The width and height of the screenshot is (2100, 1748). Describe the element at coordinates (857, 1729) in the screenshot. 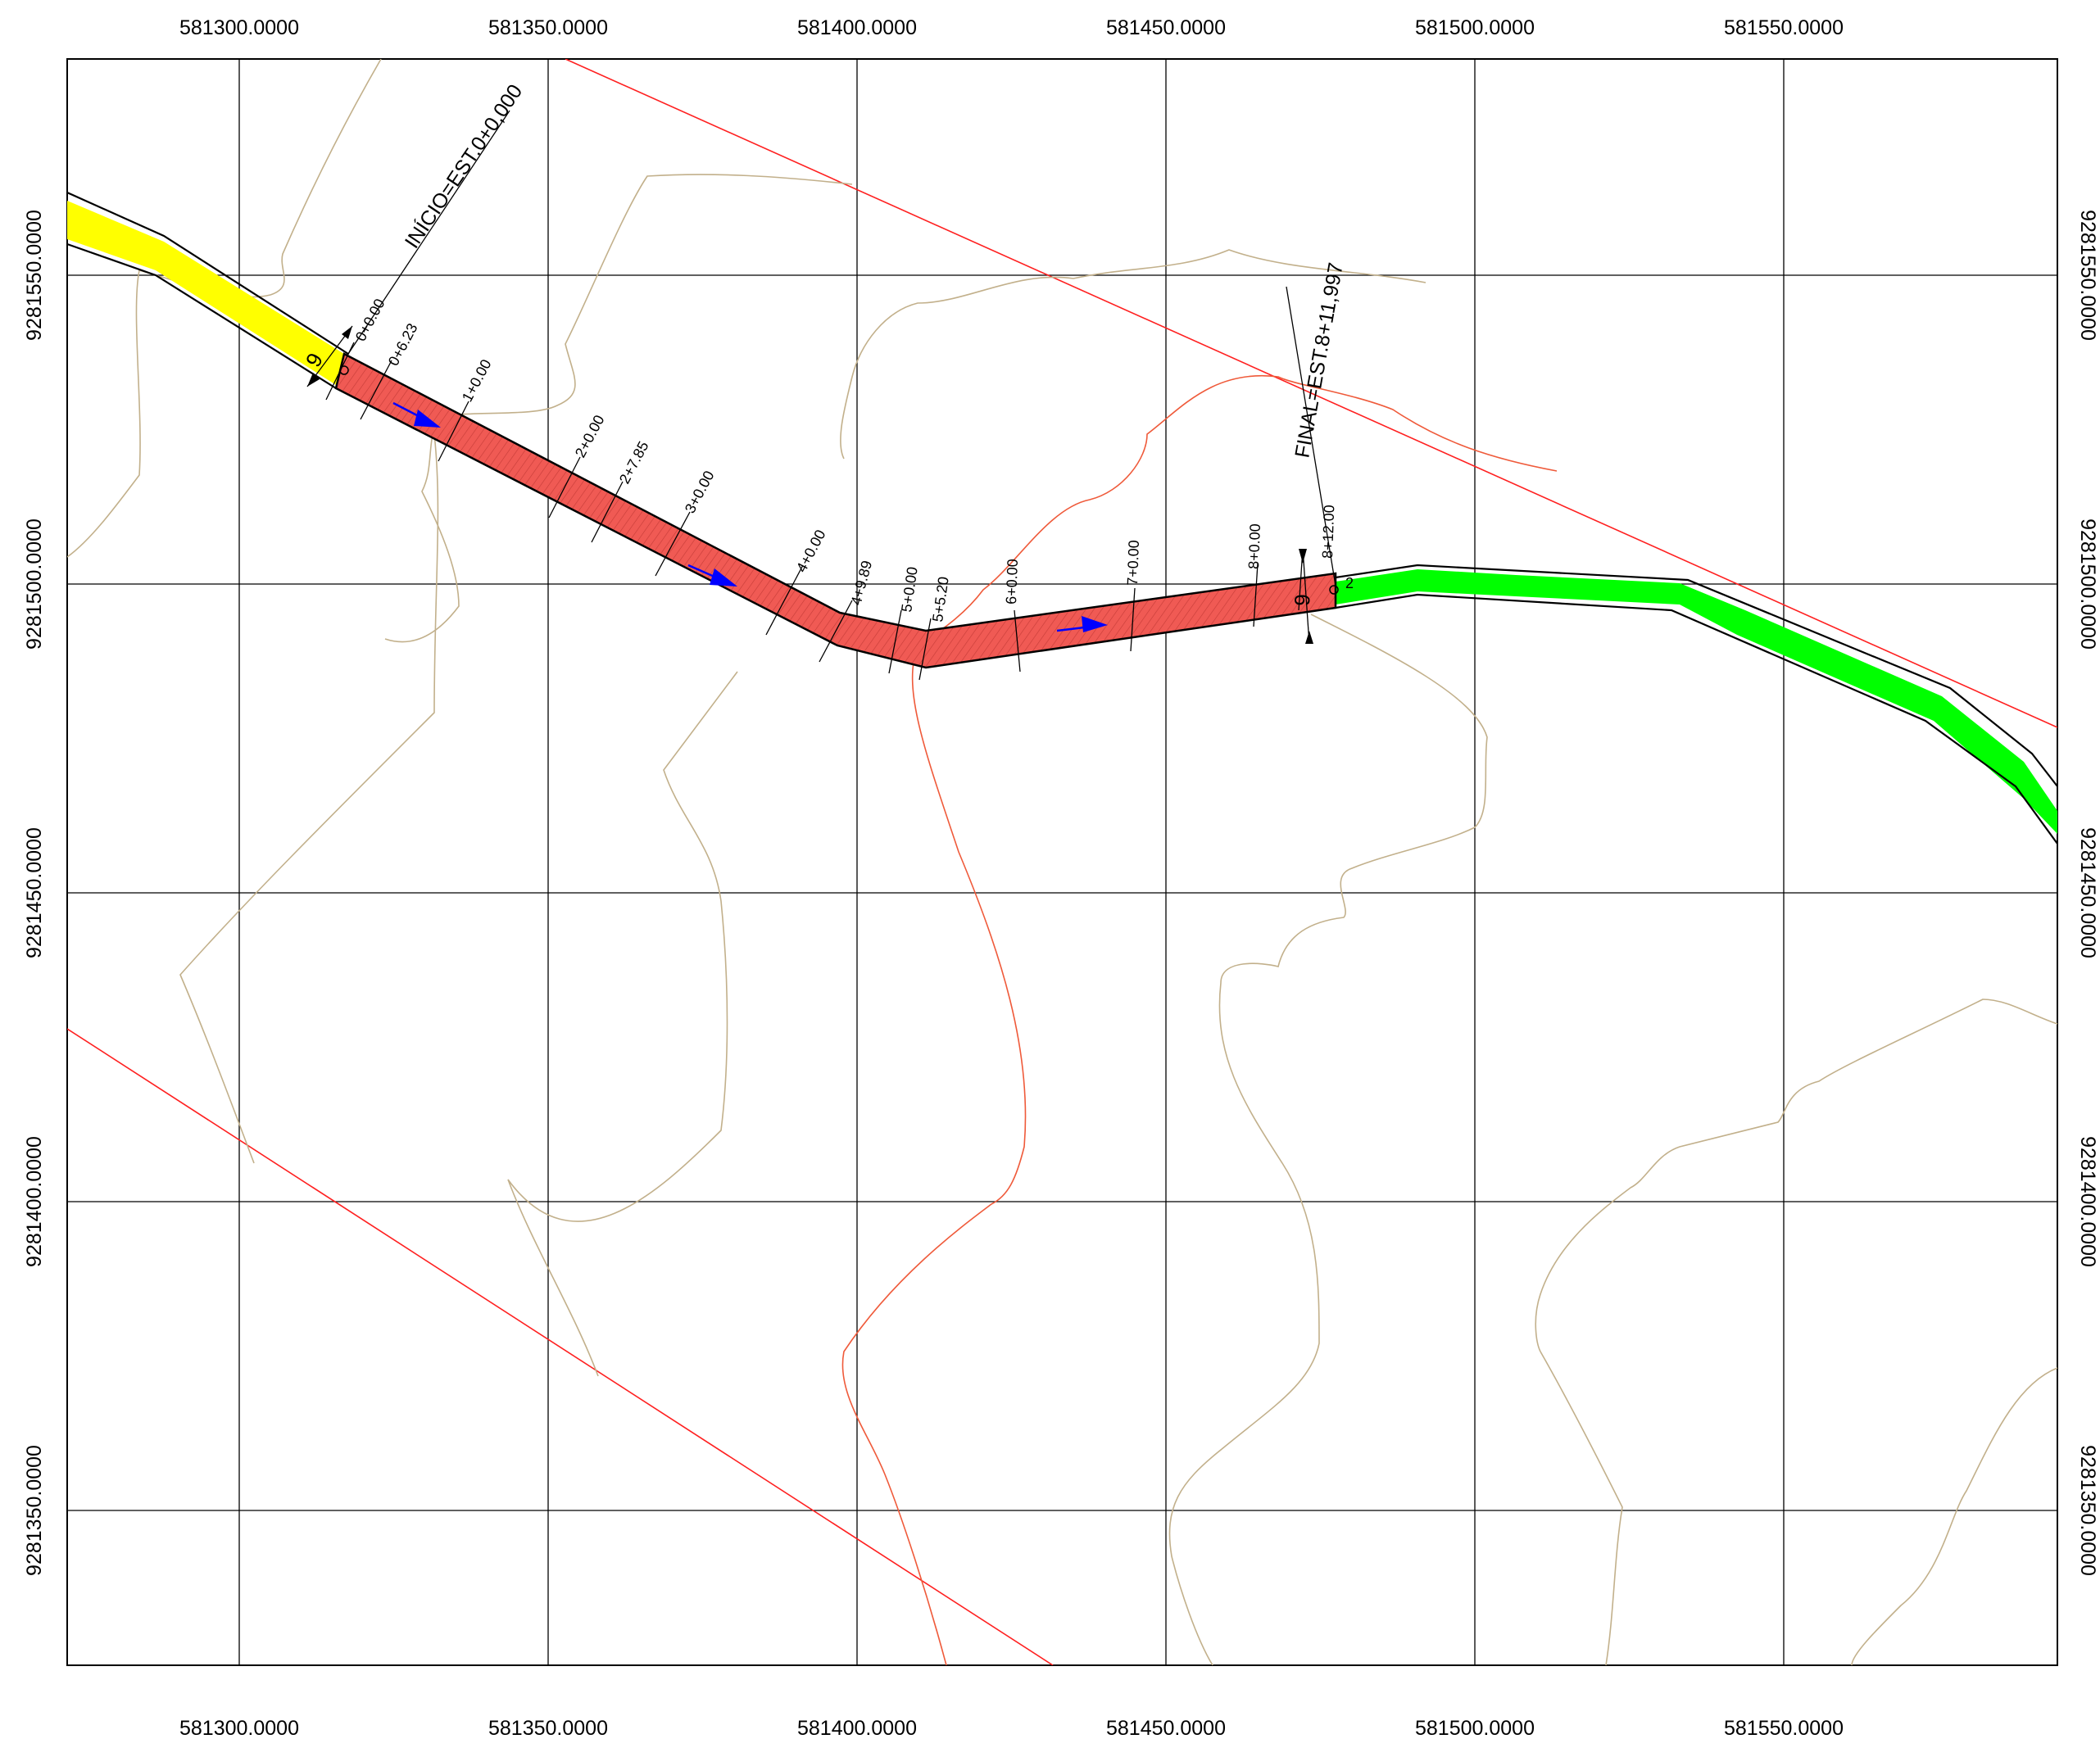

I see `x-axis-bottom-label: 581400.0000` at that location.